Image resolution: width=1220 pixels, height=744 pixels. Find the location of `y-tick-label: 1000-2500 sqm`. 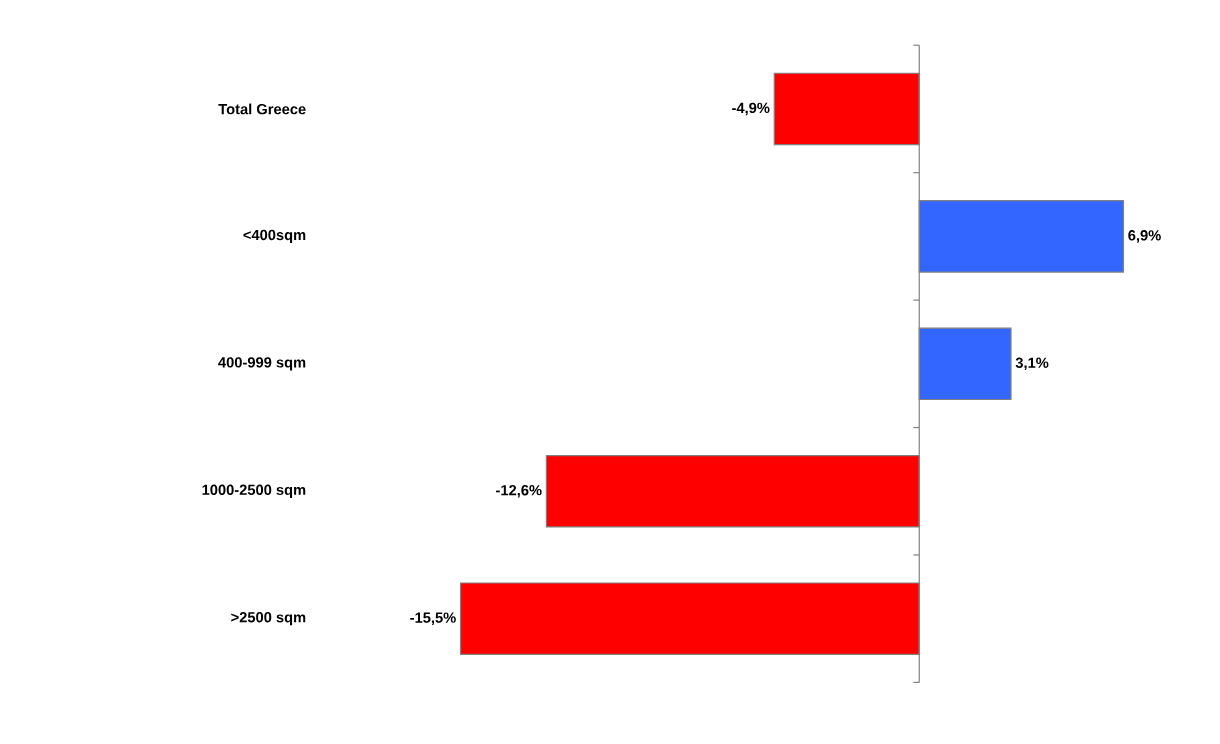

y-tick-label: 1000-2500 sqm is located at coordinates (254, 491).